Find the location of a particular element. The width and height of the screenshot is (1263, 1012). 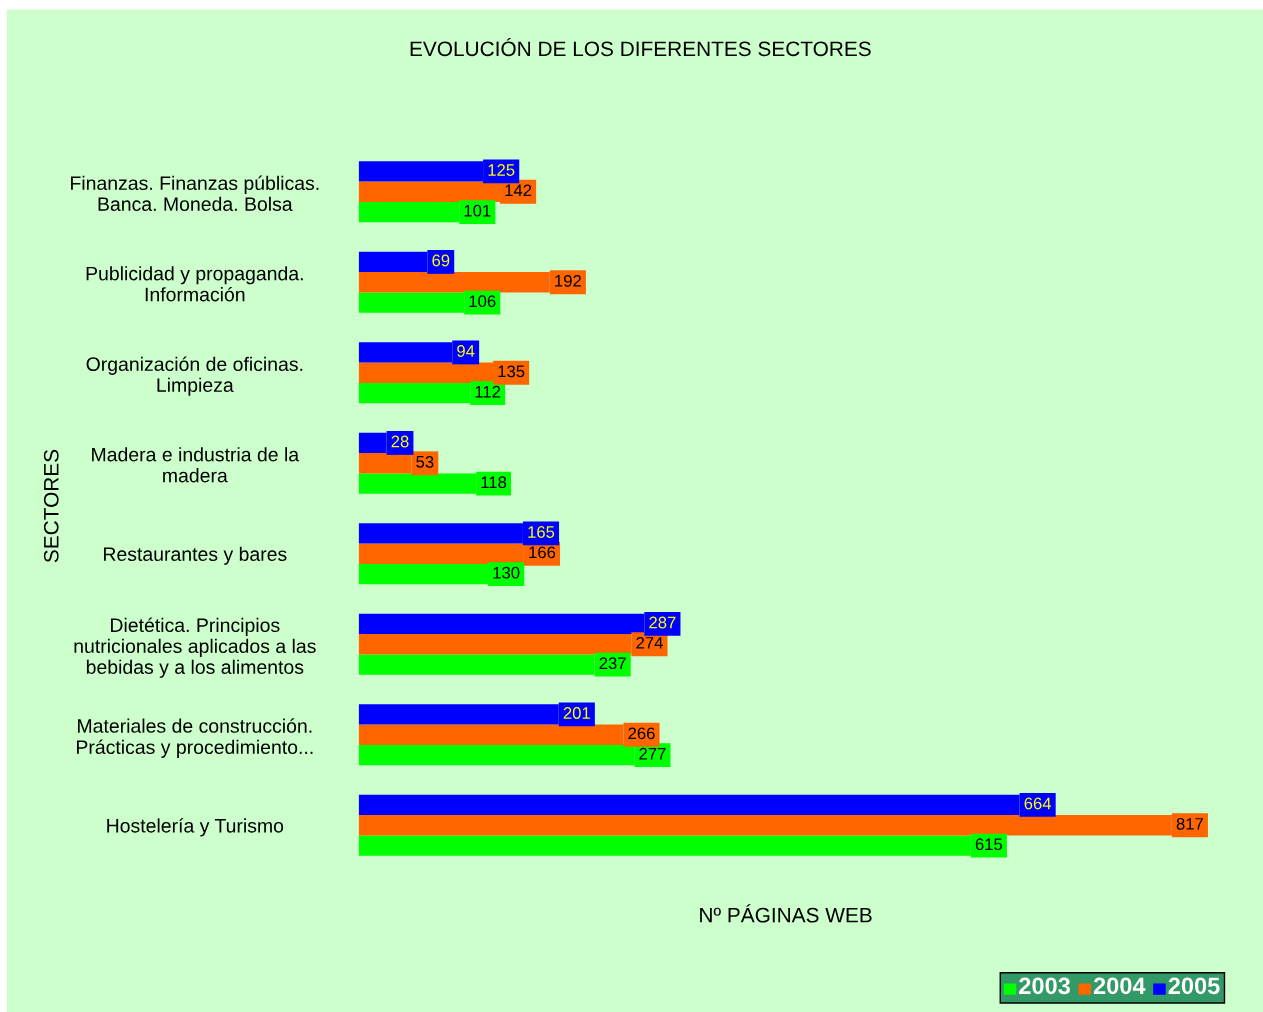

data-label: 615 is located at coordinates (989, 844).